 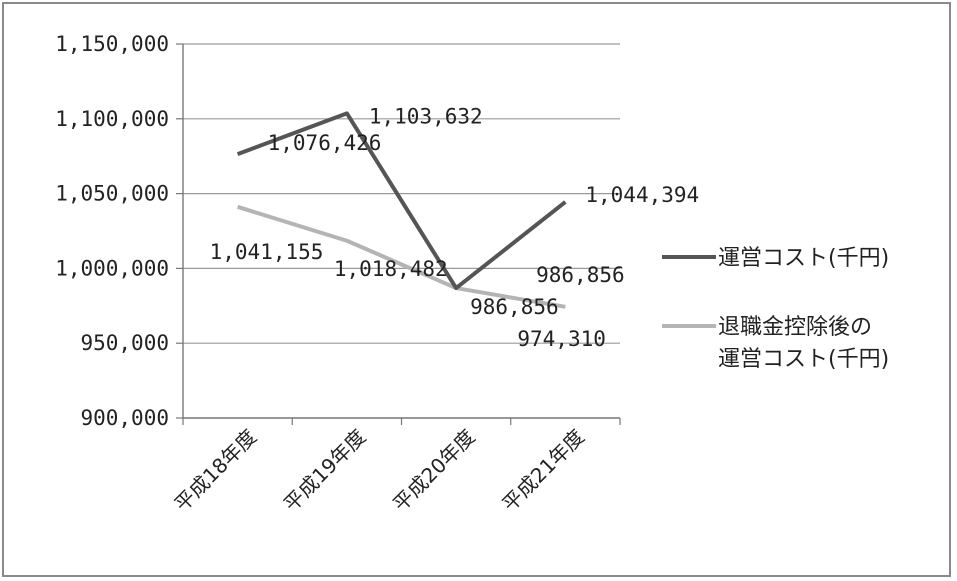 What do you see at coordinates (112, 119) in the screenshot?
I see `y-tick-label: 1,100,000` at bounding box center [112, 119].